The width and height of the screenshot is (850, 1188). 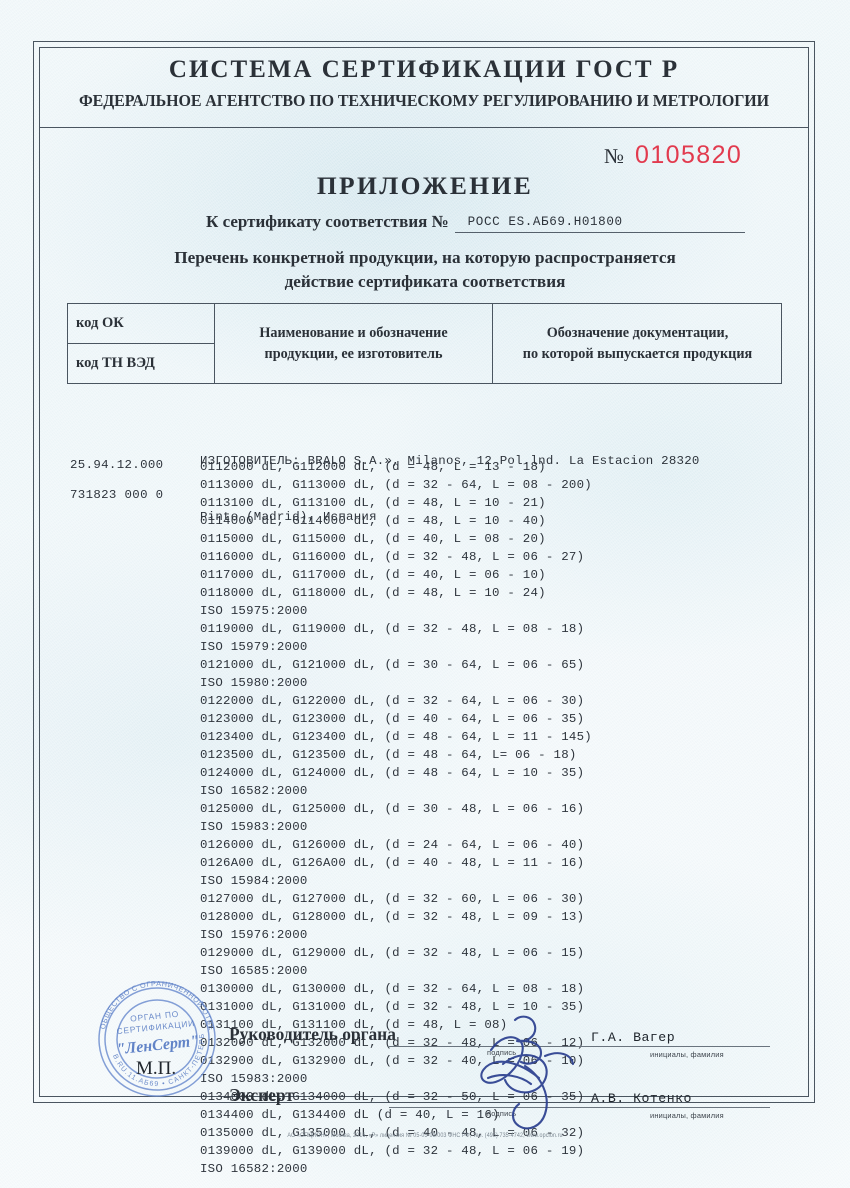 What do you see at coordinates (350, 1115) in the screenshot?
I see `product-line: 0134400 dL, G134400 dL (d = 40, L = 16)` at bounding box center [350, 1115].